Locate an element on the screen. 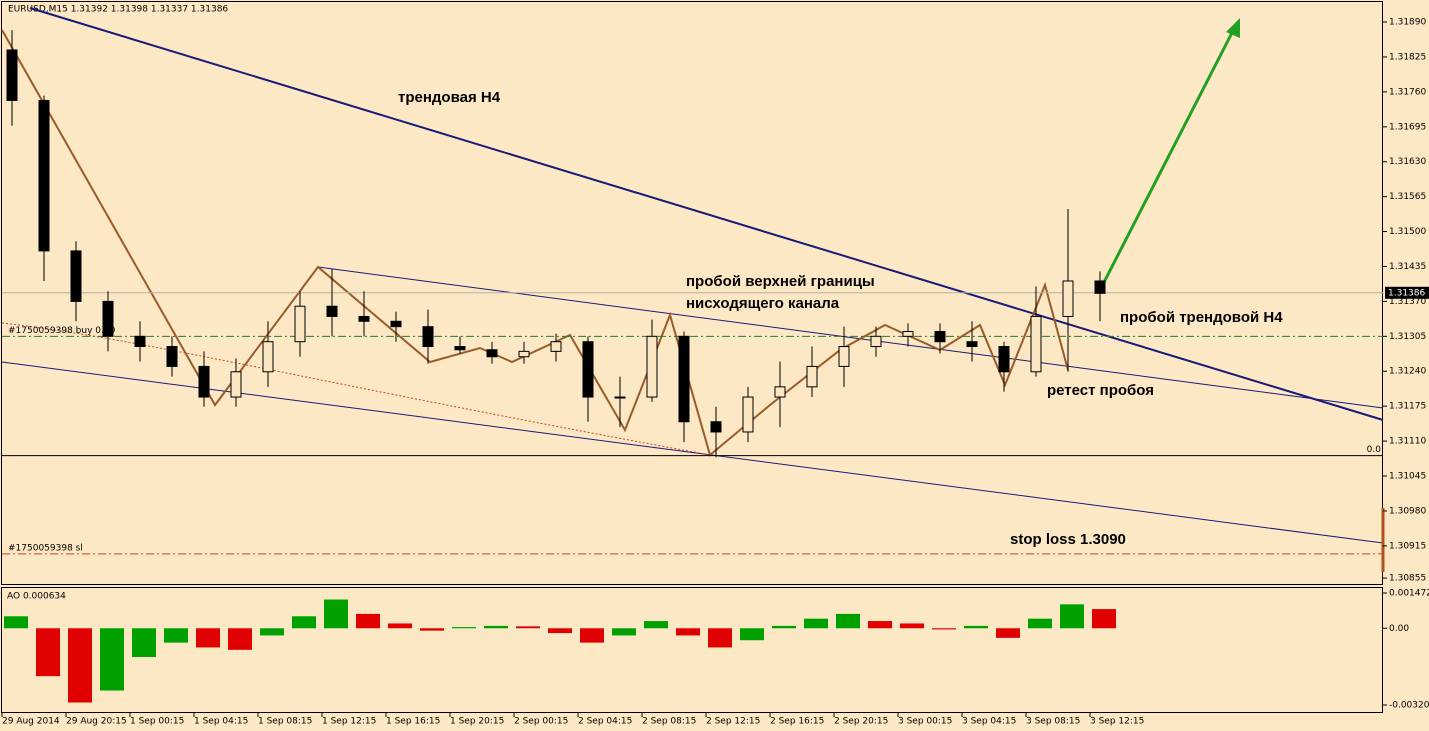  y-tick-label: 1.31565 is located at coordinates (1407, 197).